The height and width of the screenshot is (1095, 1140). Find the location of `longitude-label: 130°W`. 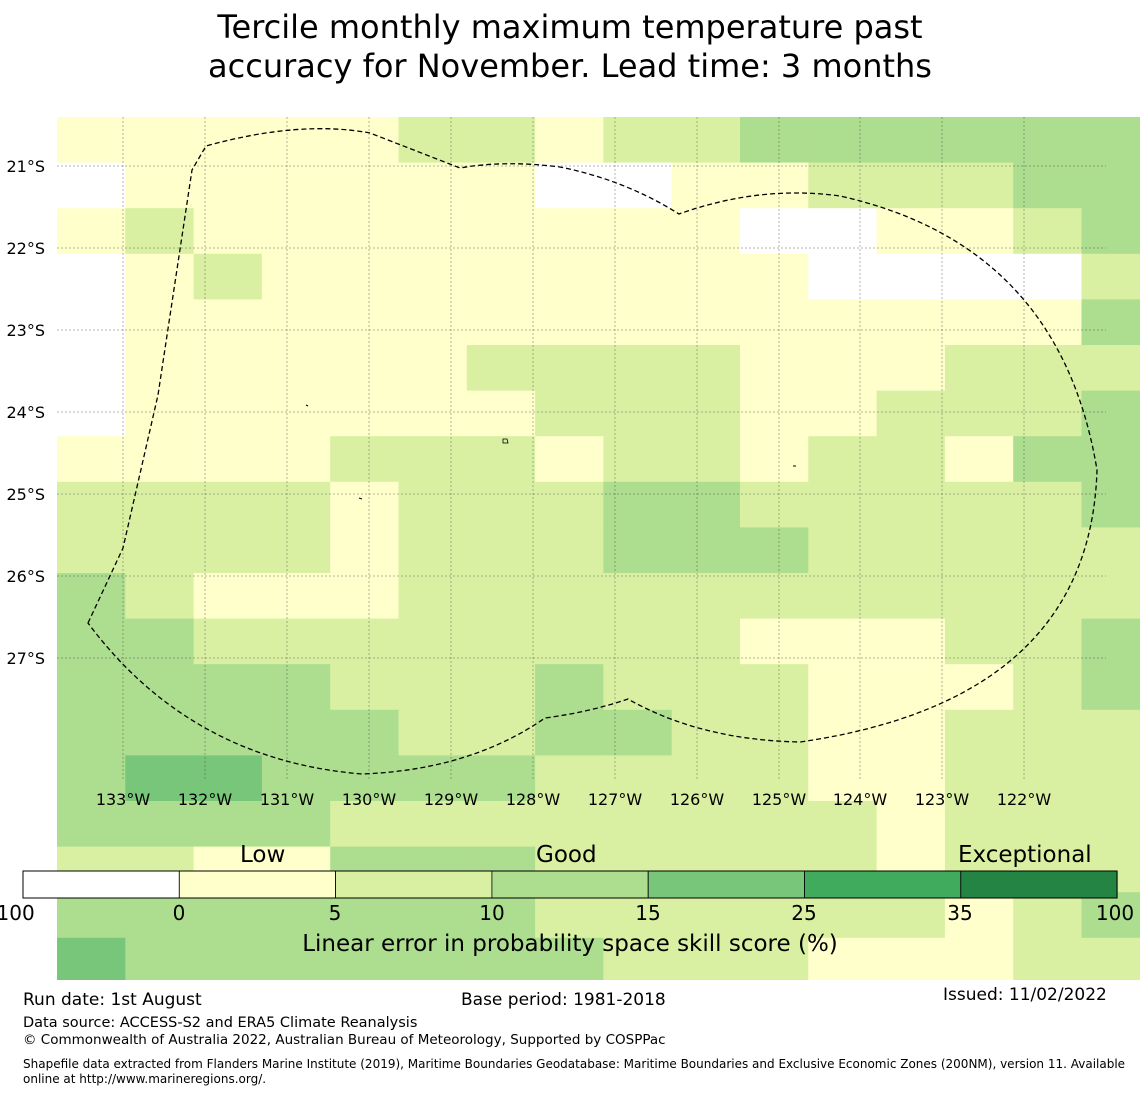

longitude-label: 130°W is located at coordinates (369, 799).